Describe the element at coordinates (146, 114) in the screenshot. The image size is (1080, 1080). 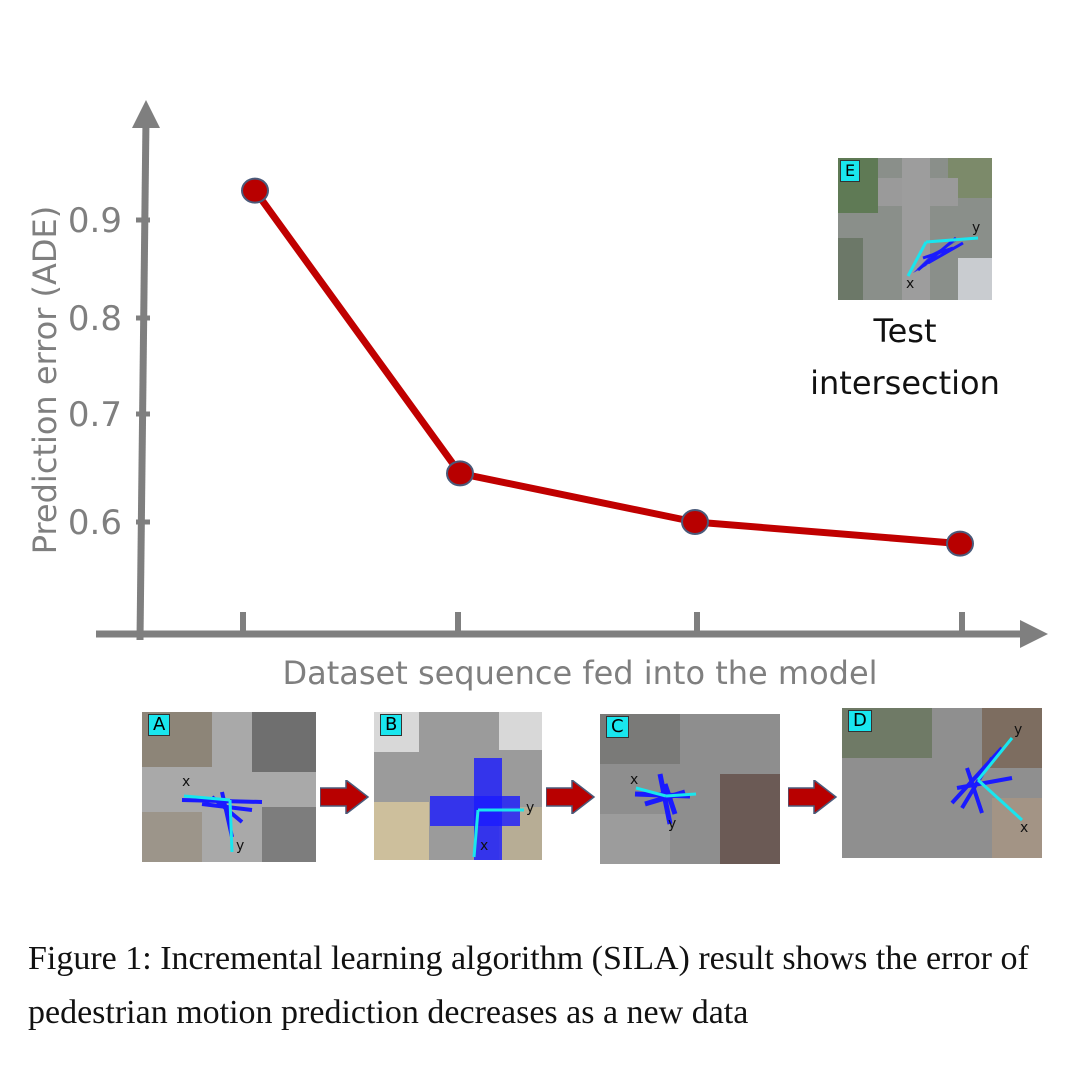
I see `y-axis-arrowhead` at that location.